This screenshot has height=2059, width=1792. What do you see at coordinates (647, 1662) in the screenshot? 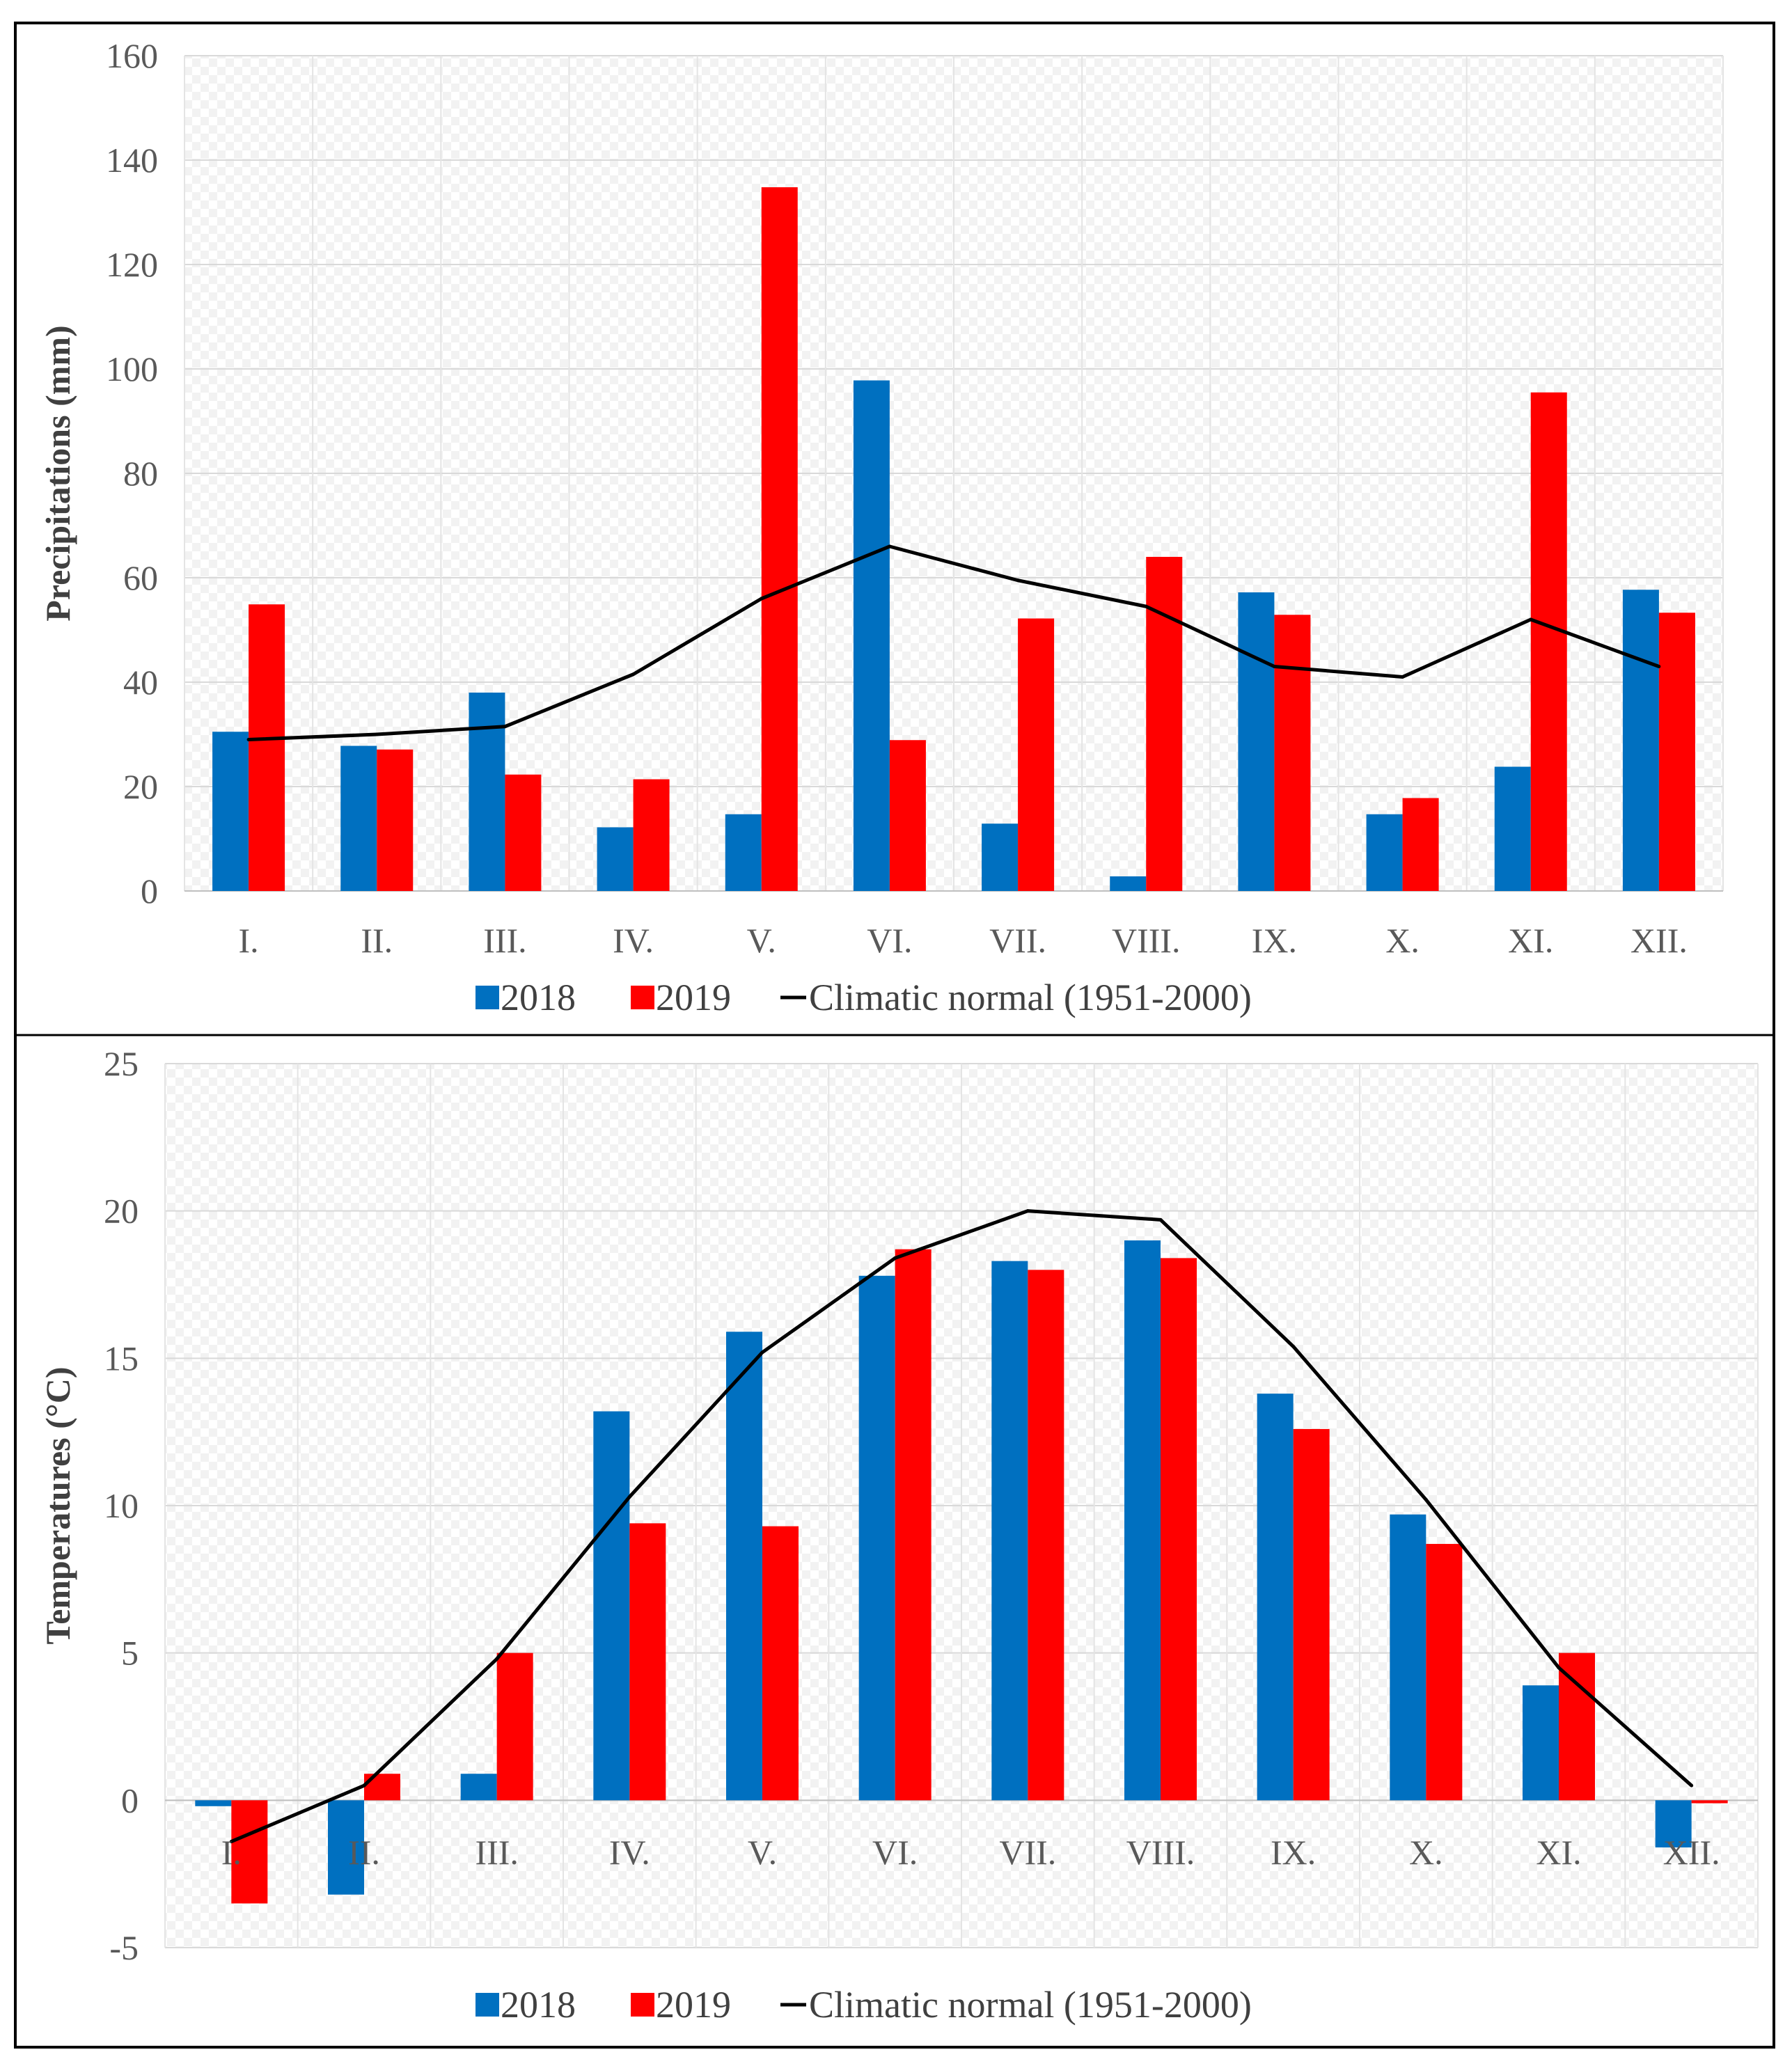
I see `bar-2019-IV` at bounding box center [647, 1662].